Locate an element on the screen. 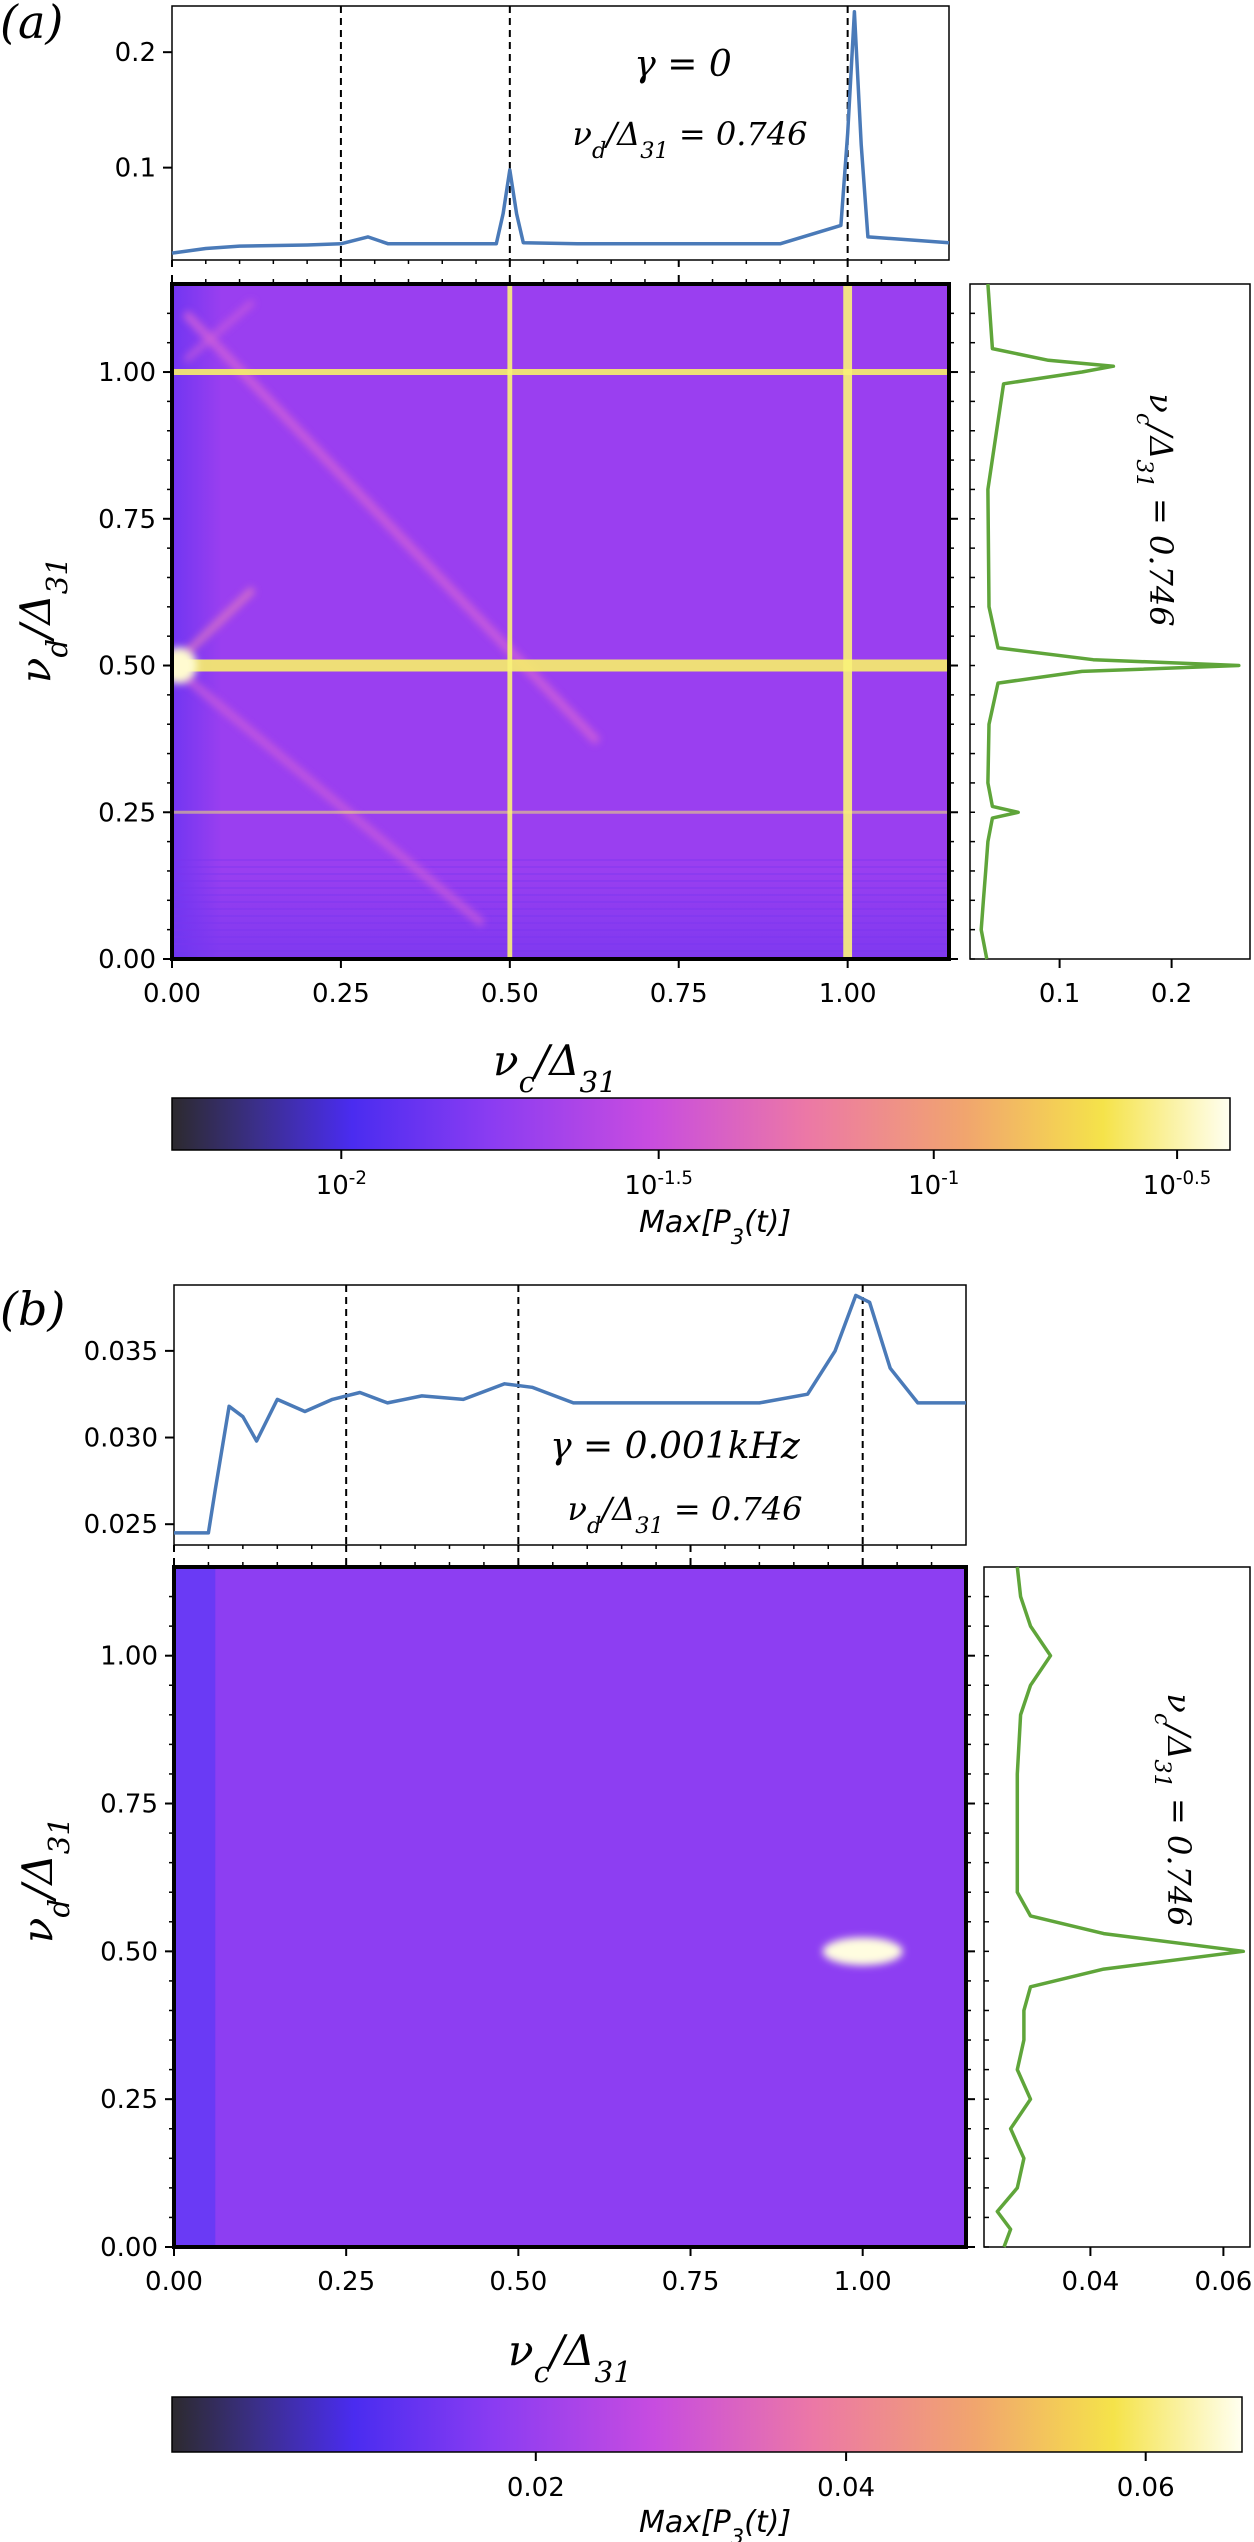 The image size is (1254, 2542). gamma-label: γ = 0.001kHz is located at coordinates (675, 1446).